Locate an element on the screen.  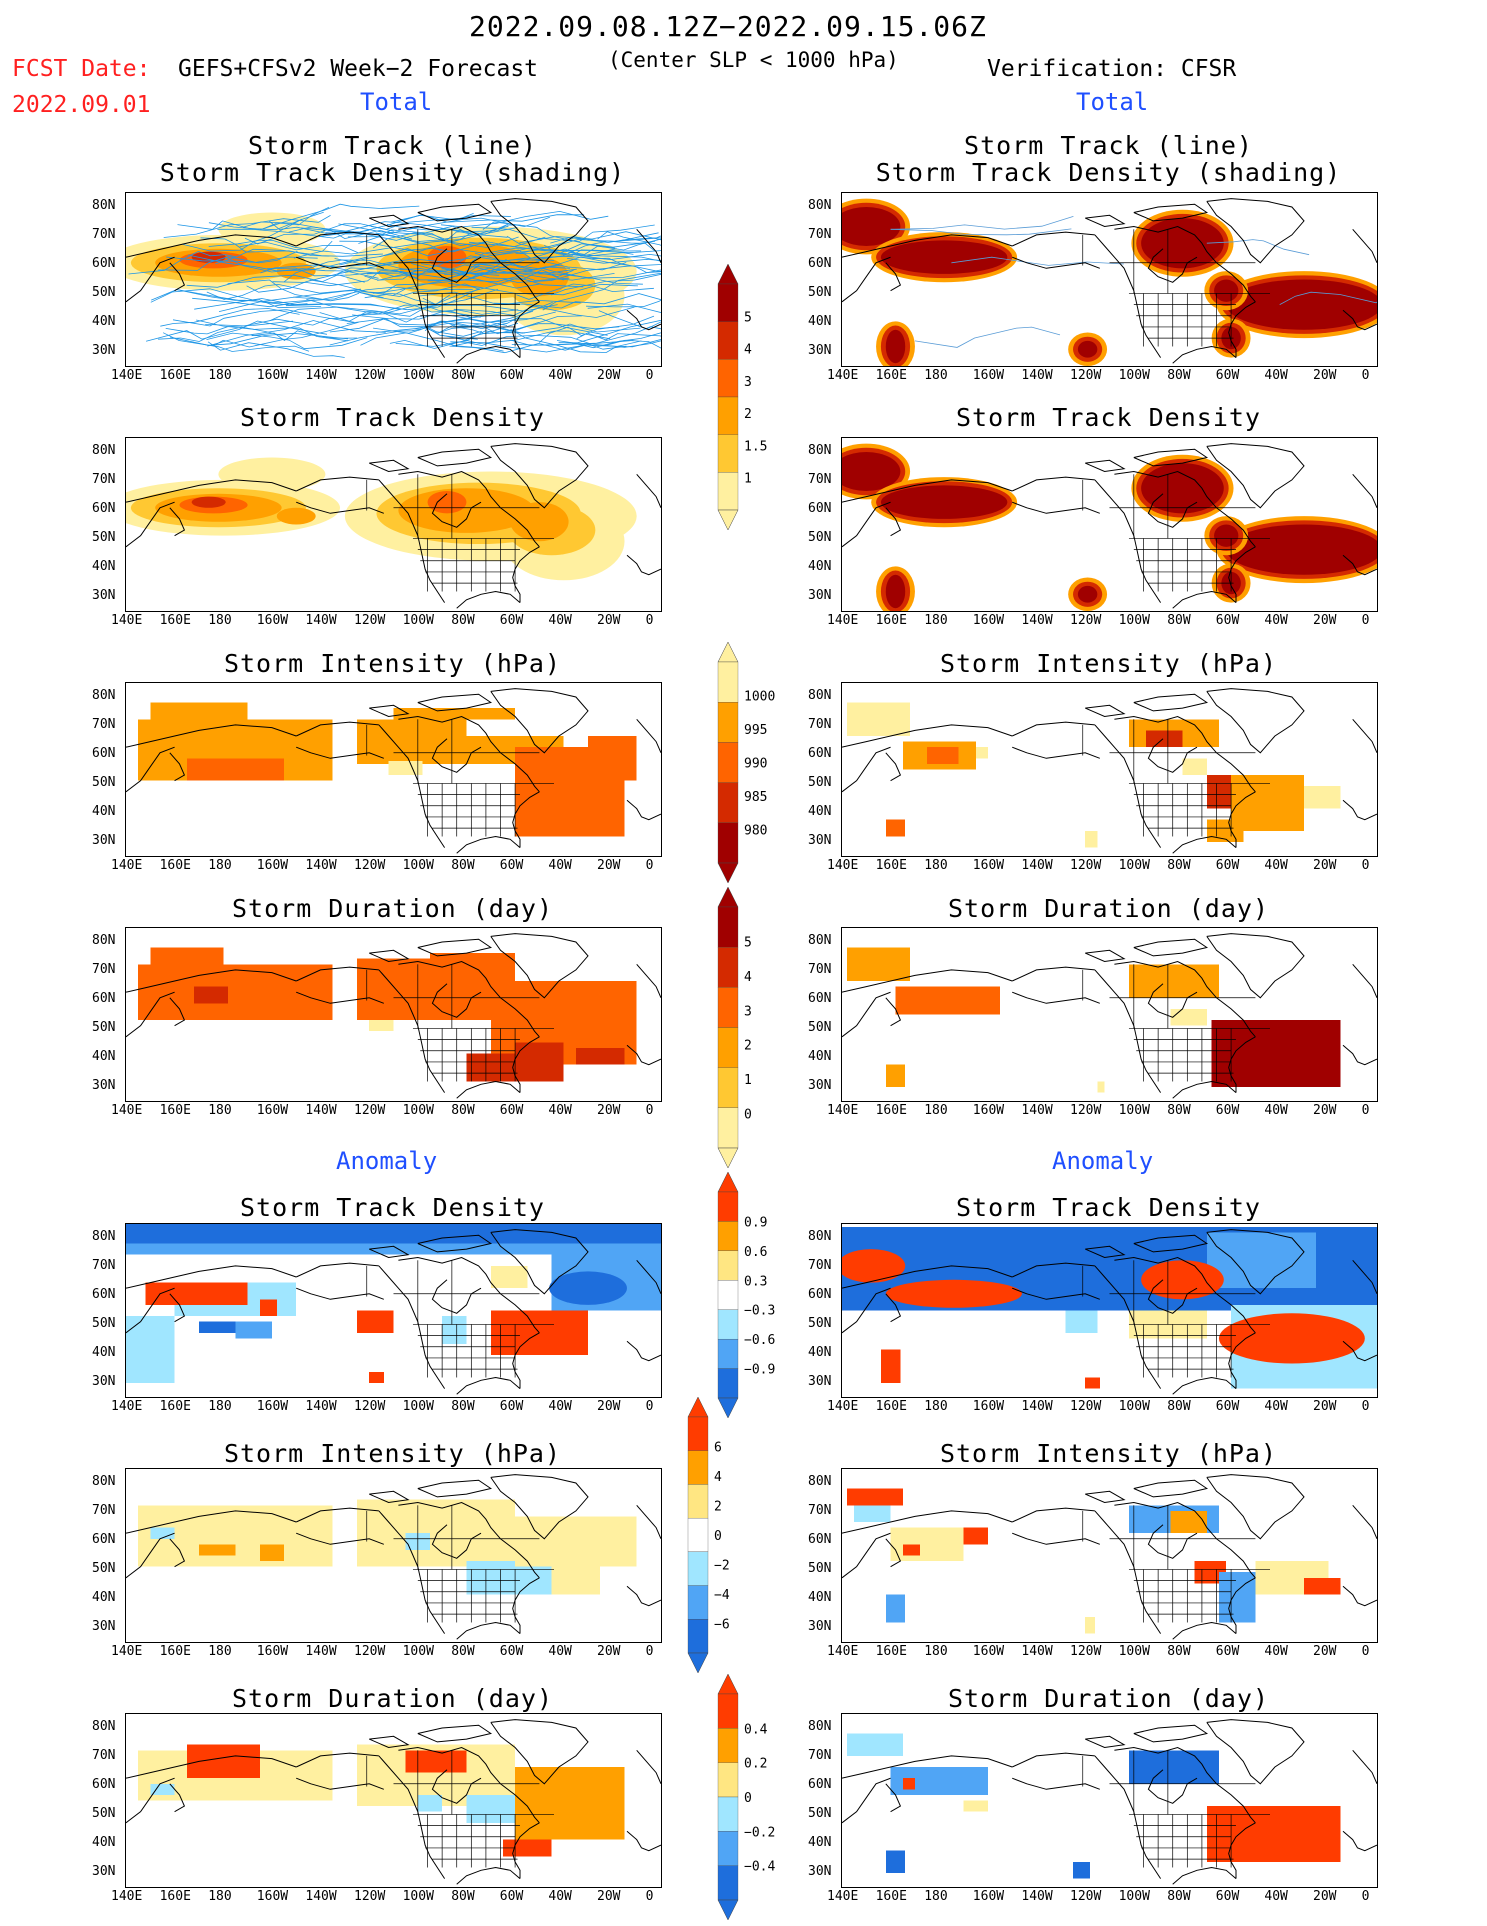
map-duration-verif is located at coordinates (1109, 1014).